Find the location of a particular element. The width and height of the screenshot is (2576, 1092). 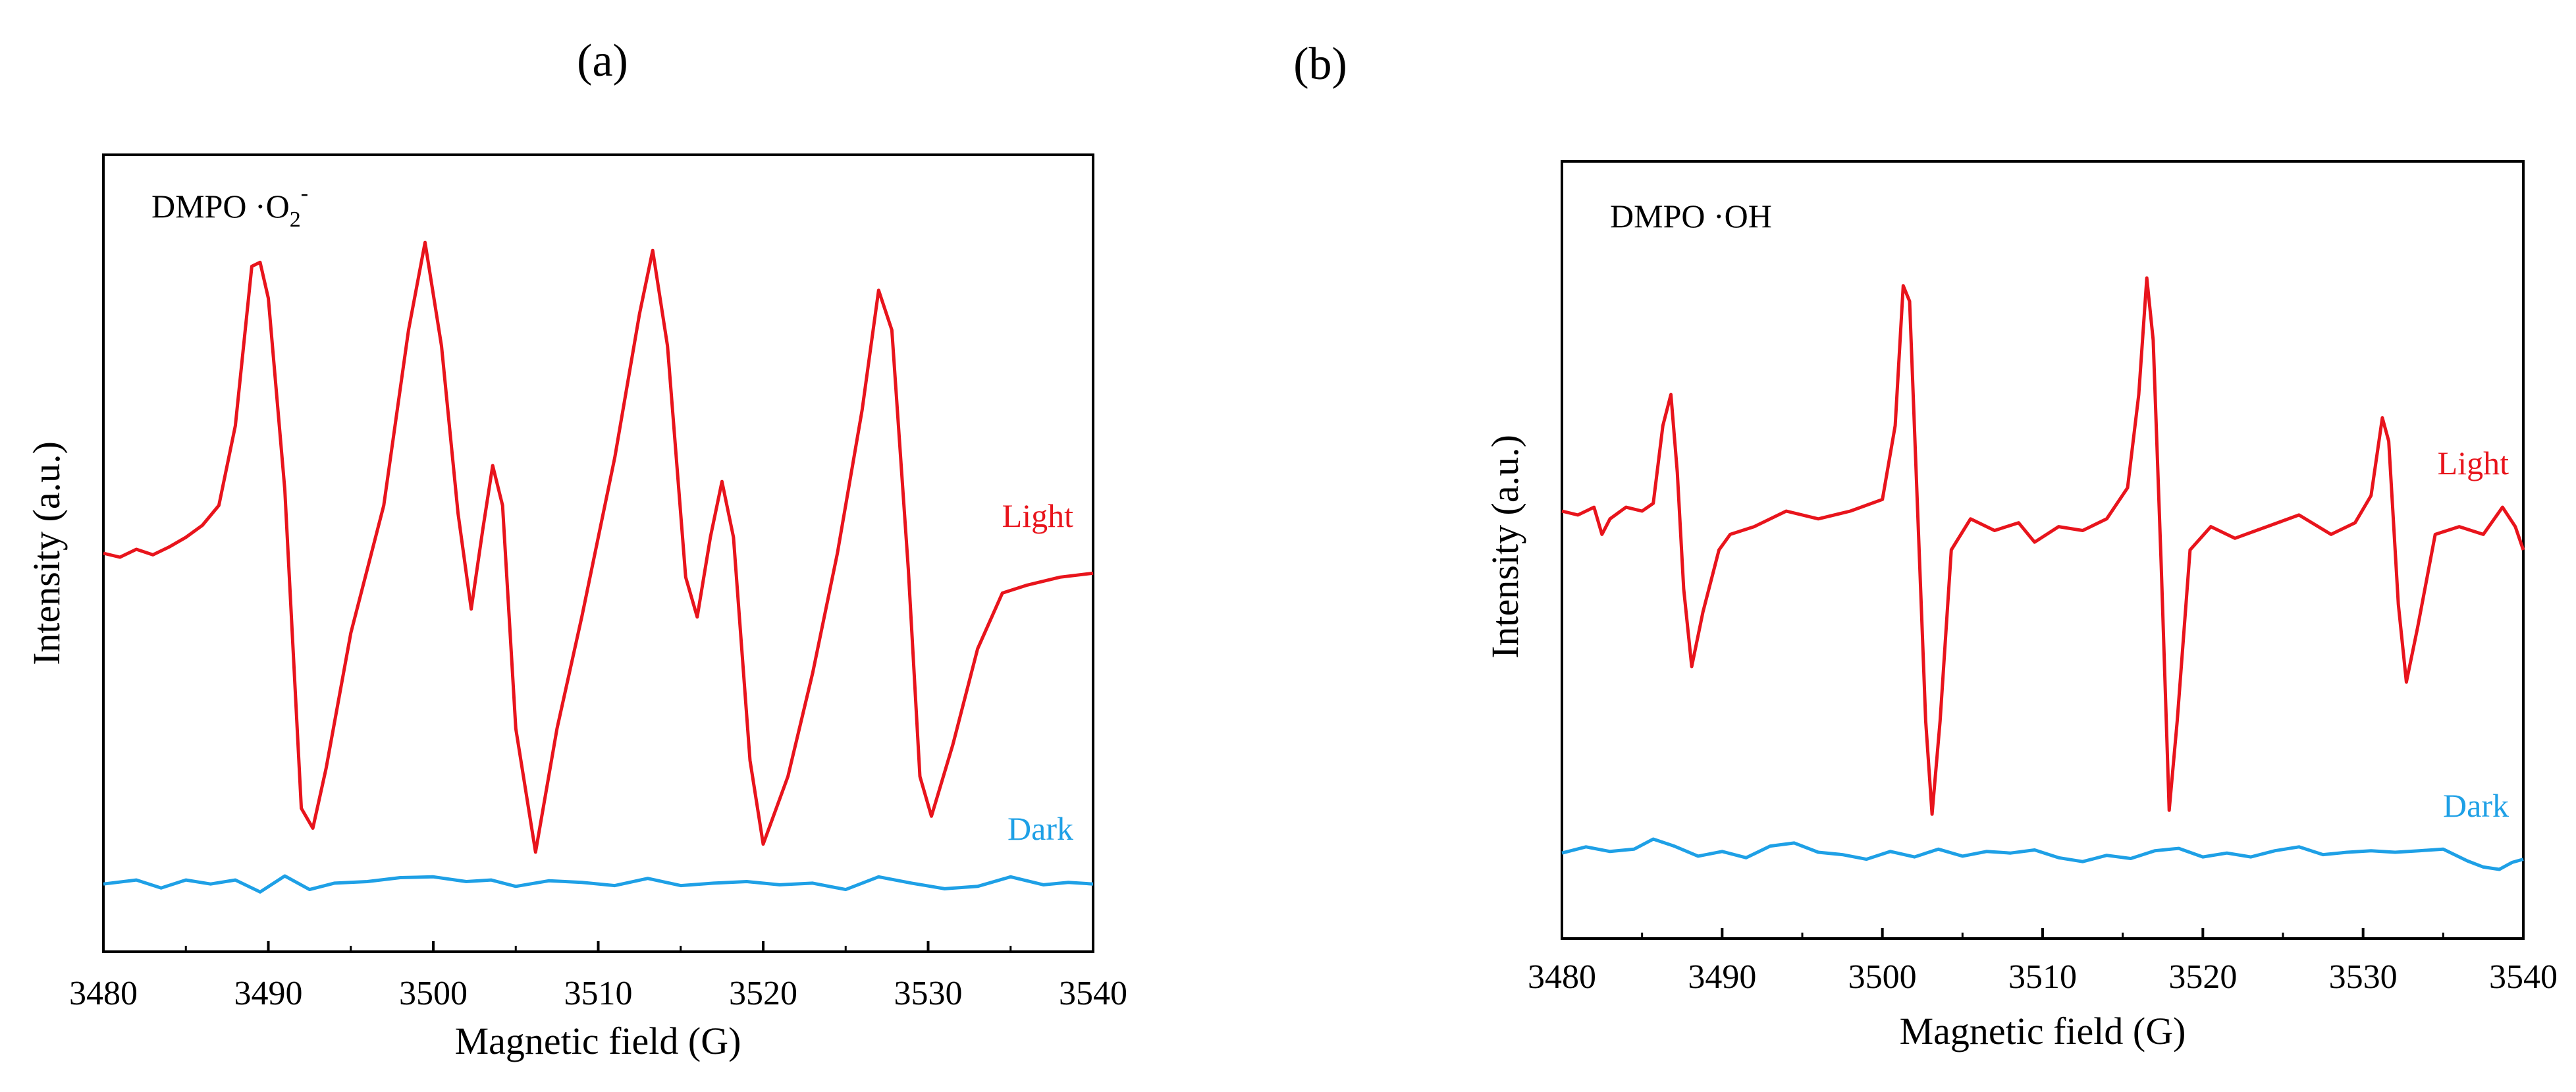

x-tick-label-b-3490: 3490 is located at coordinates (1722, 977).